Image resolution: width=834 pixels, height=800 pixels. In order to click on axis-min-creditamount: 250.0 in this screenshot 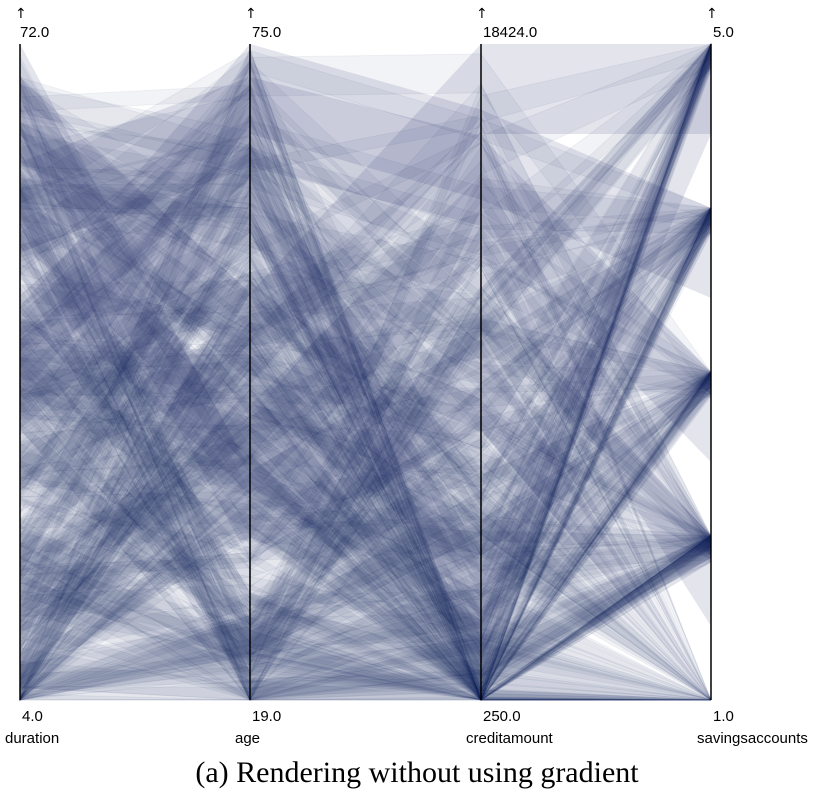, I will do `click(502, 716)`.